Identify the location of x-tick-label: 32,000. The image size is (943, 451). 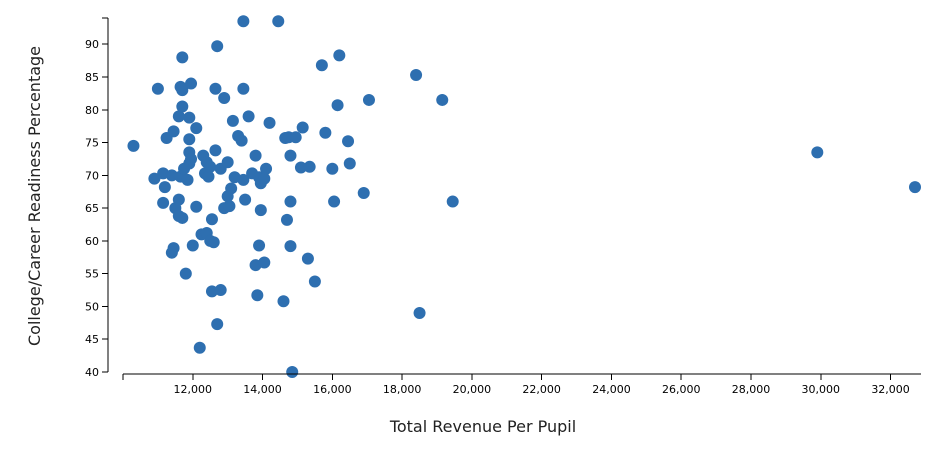
(890, 389).